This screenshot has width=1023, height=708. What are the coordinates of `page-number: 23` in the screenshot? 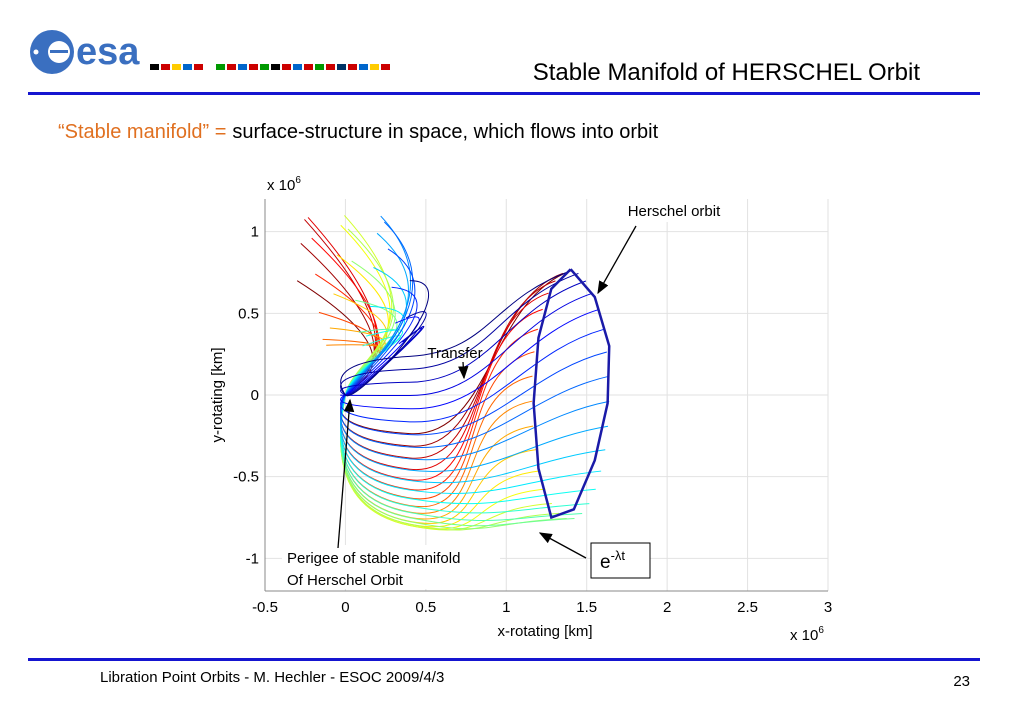 It's located at (961, 681).